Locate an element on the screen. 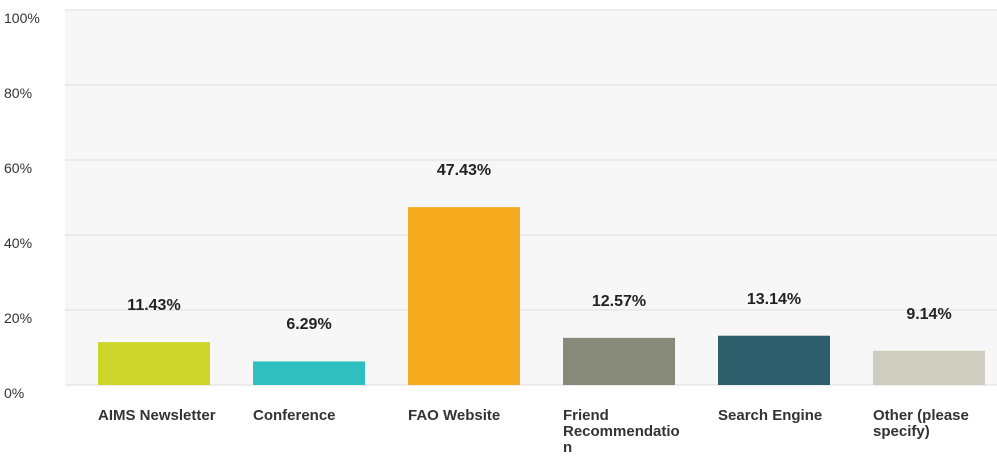  x-tick-label: AIMS Newsletter is located at coordinates (157, 415).